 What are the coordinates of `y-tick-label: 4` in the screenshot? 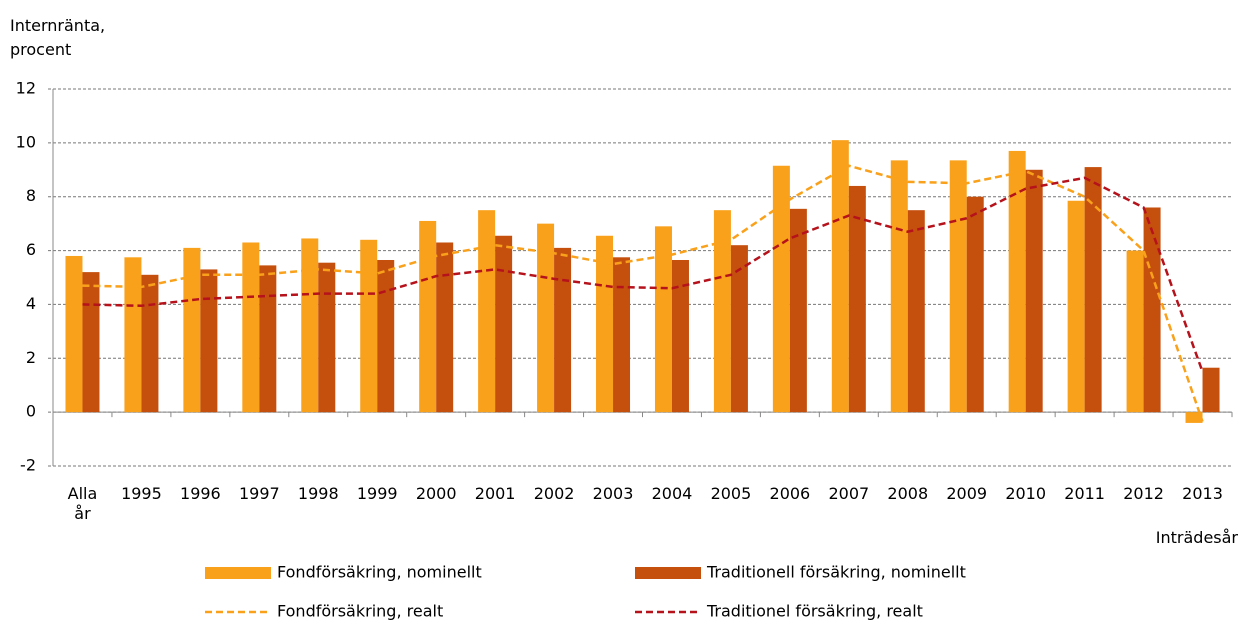 It's located at (31, 303).